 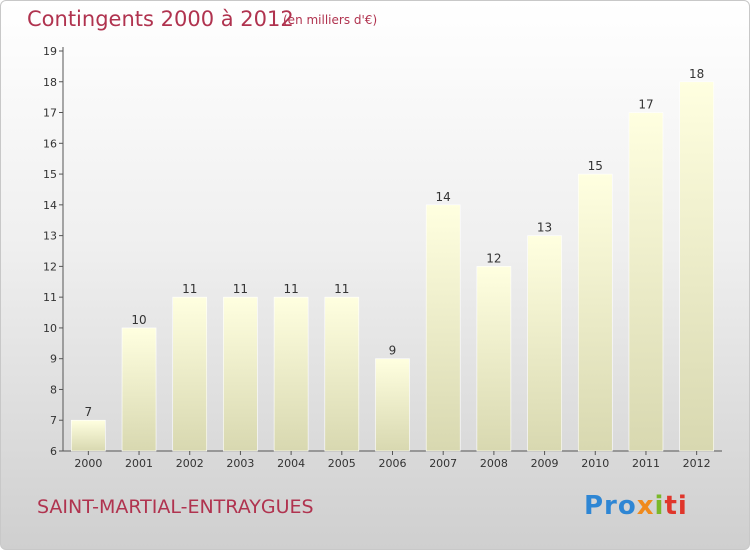 I want to click on y-tick-label: 11, so click(x=50, y=297).